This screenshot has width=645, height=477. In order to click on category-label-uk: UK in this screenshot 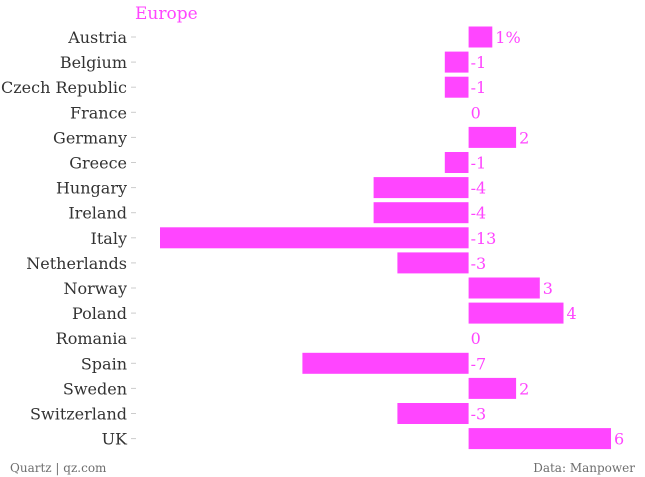, I will do `click(115, 439)`.